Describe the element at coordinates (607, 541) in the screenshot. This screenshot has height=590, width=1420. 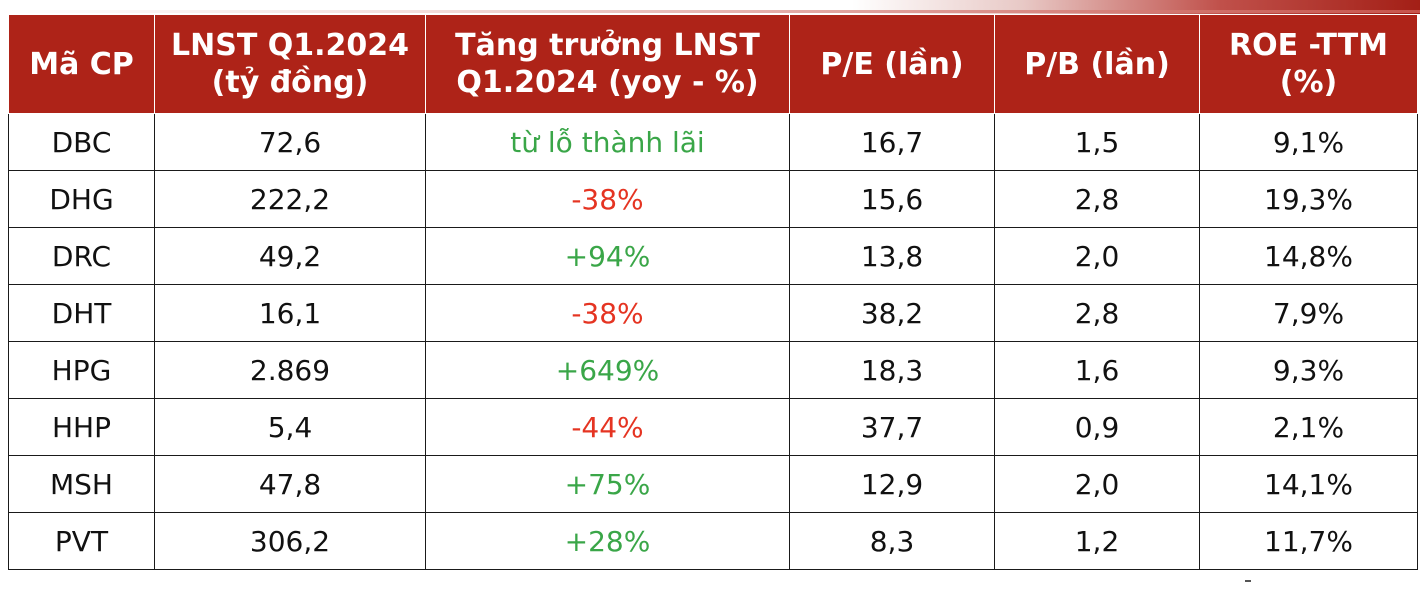
I see `cell-growth: +28%` at that location.